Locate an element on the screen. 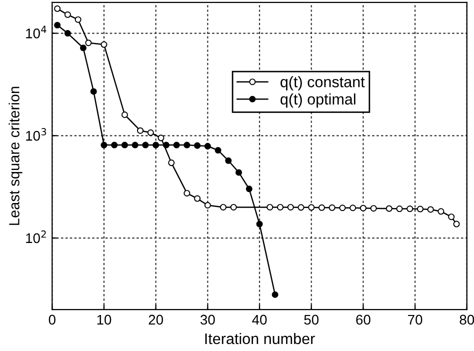 The height and width of the screenshot is (351, 474). legend-label: q(t) constant is located at coordinates (322, 83).